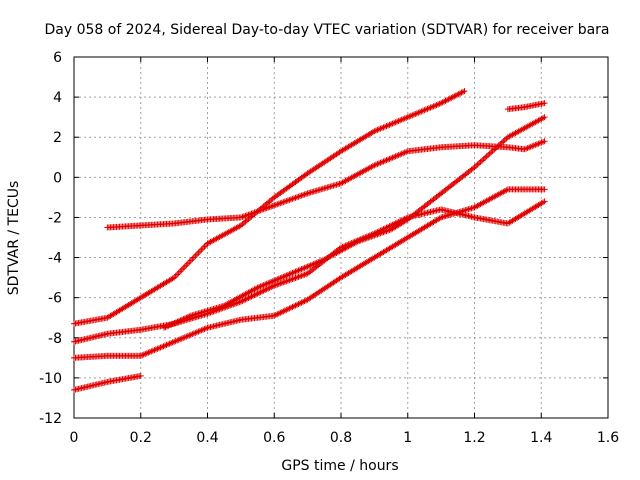  What do you see at coordinates (50, 379) in the screenshot?
I see `y-tick-label: -10` at bounding box center [50, 379].